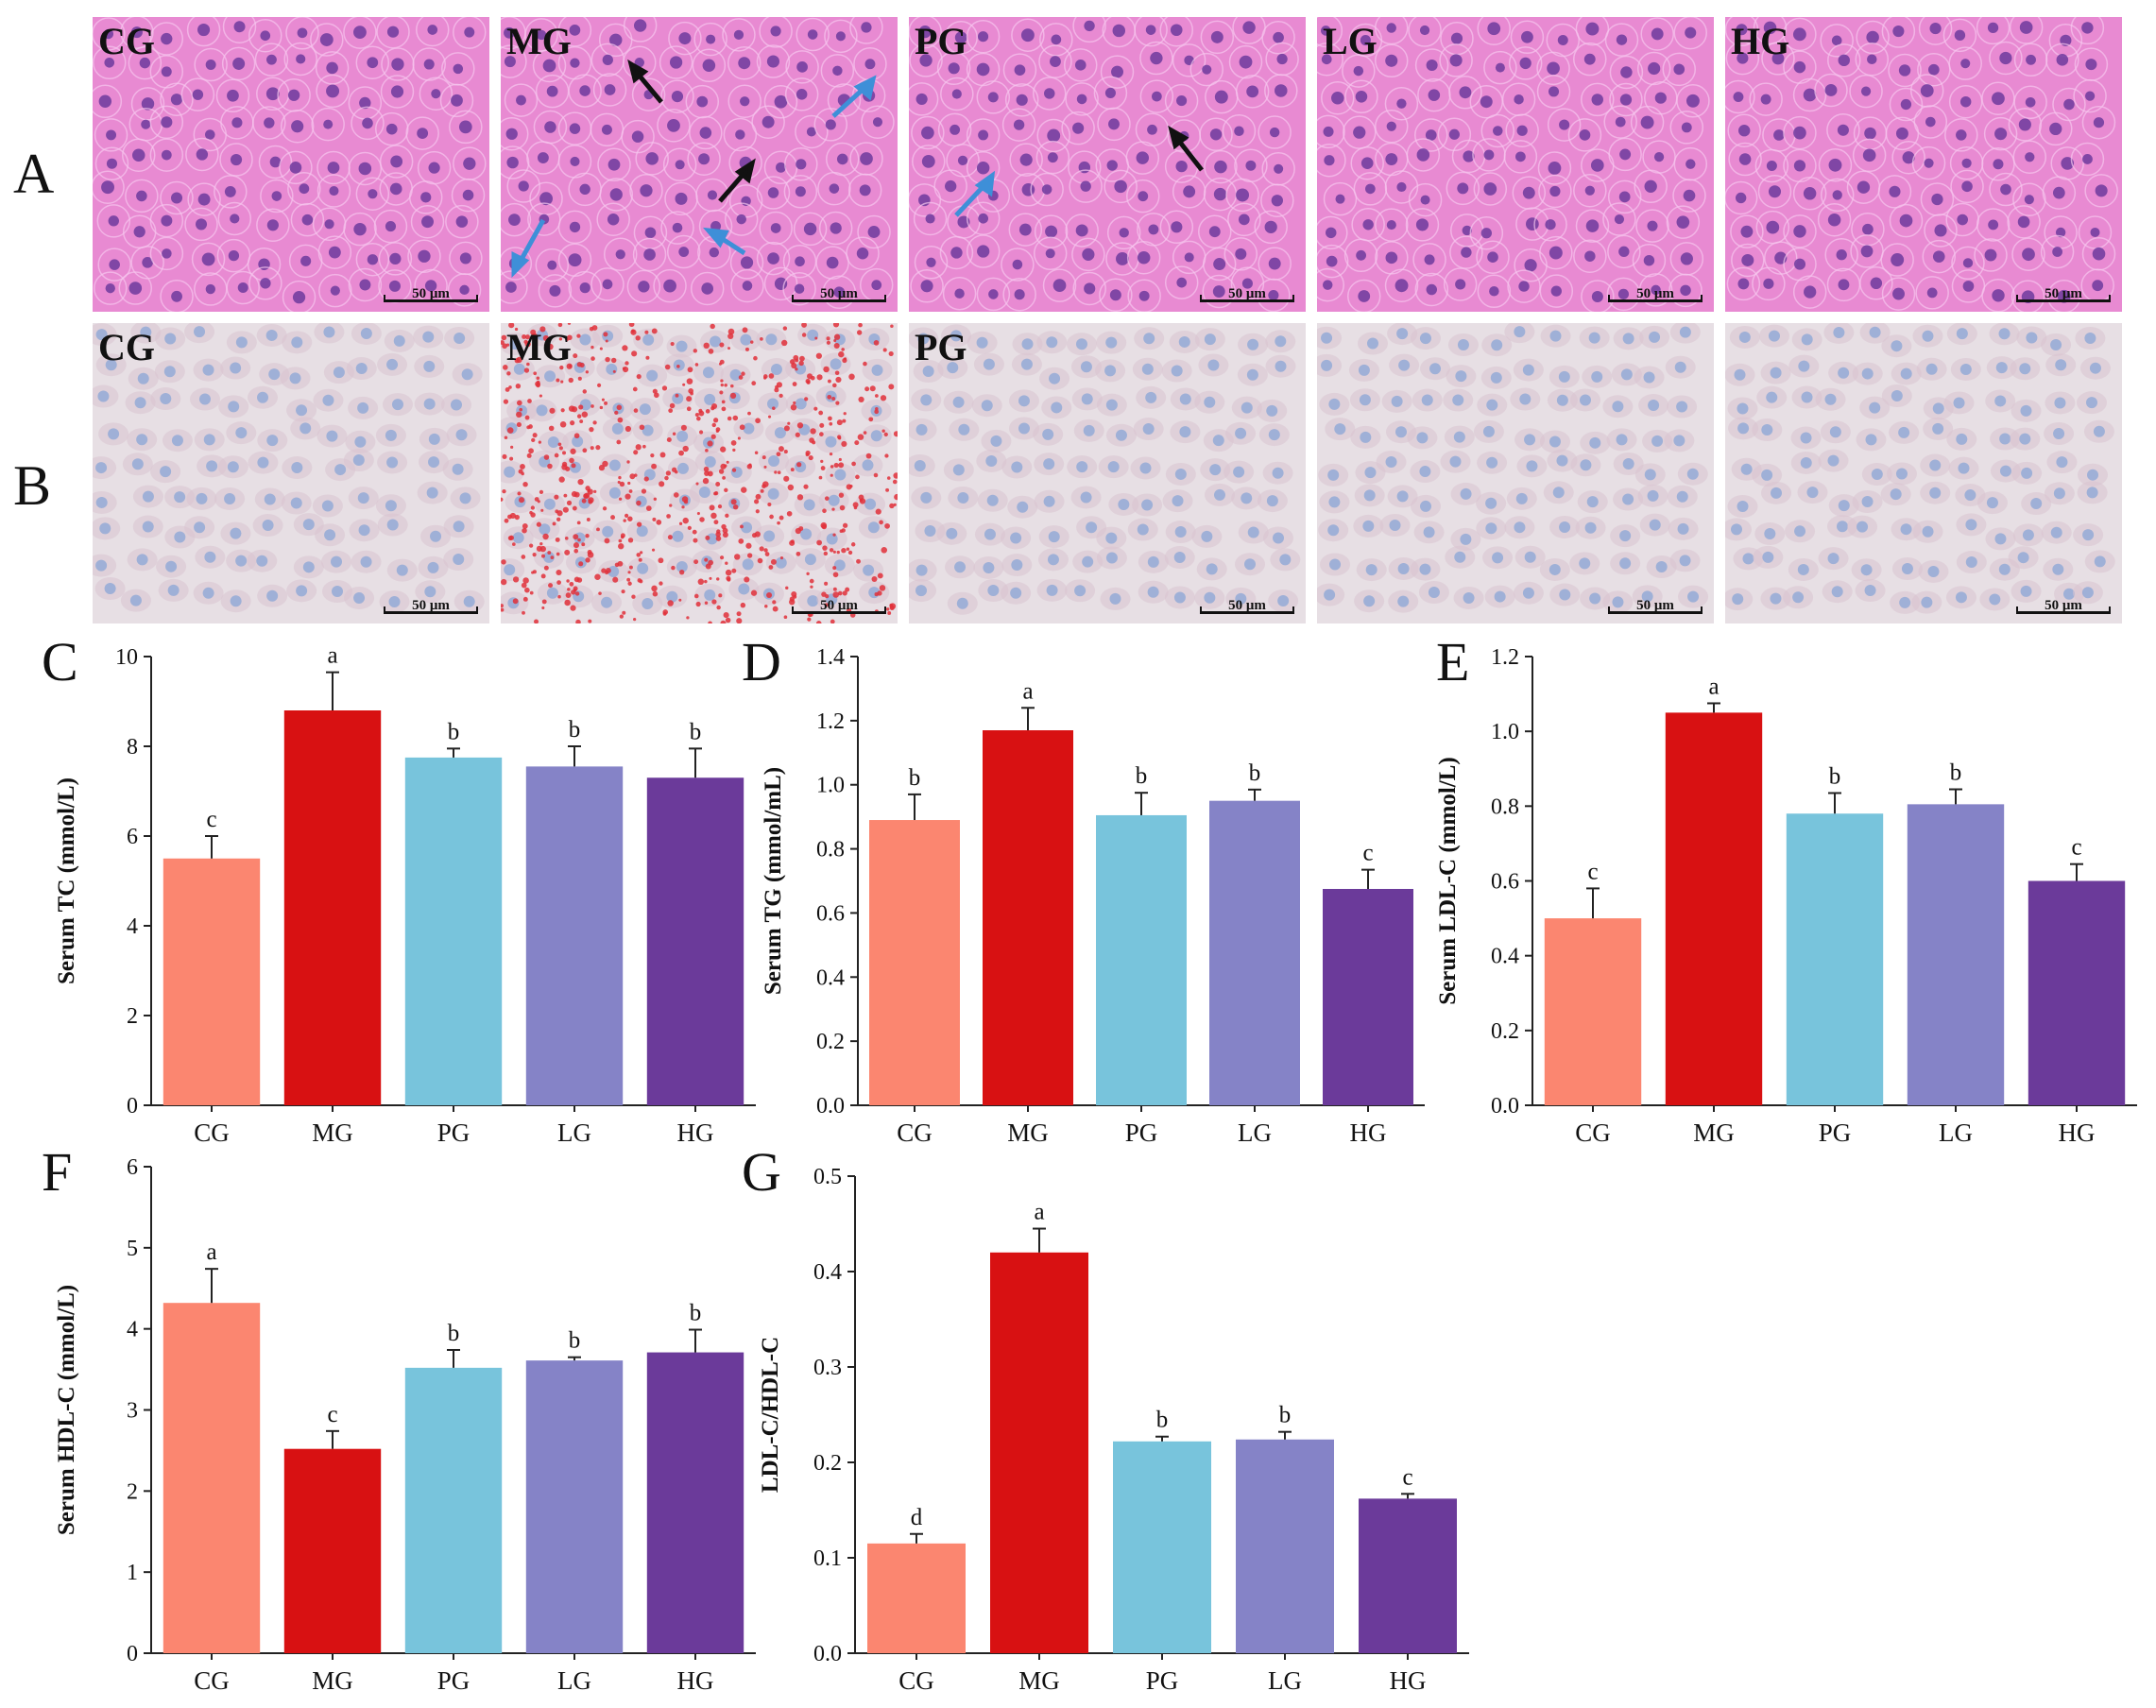  Describe the element at coordinates (828, 1558) in the screenshot. I see `y-tick-label: 0.1` at that location.